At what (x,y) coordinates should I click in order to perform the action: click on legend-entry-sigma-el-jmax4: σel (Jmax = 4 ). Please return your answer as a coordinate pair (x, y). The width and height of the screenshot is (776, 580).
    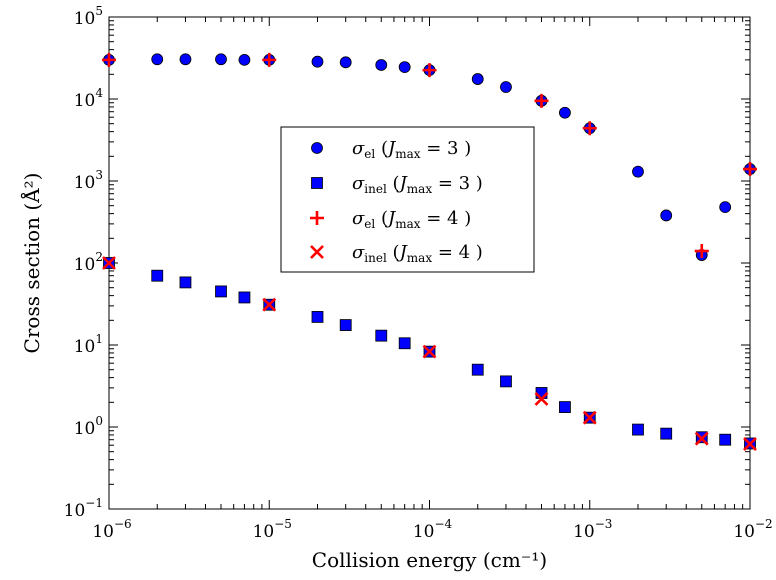
    Looking at the image, I should click on (390, 219).